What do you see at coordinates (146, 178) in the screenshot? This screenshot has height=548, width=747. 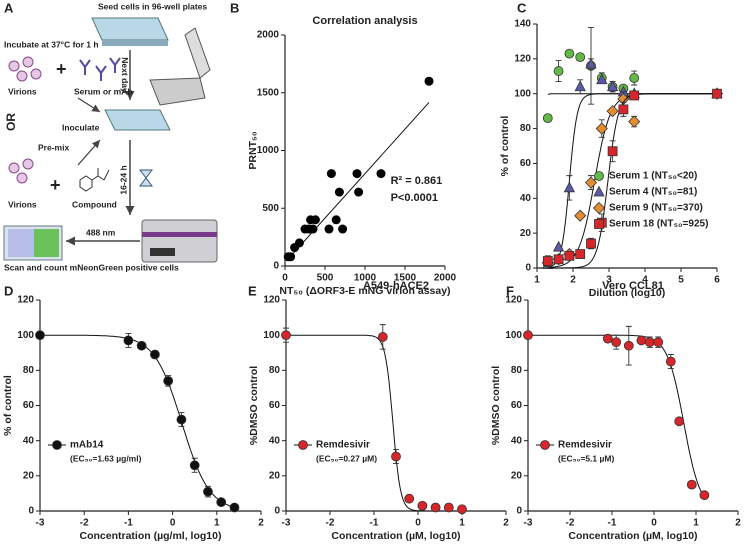 I see `hourglass-icon` at bounding box center [146, 178].